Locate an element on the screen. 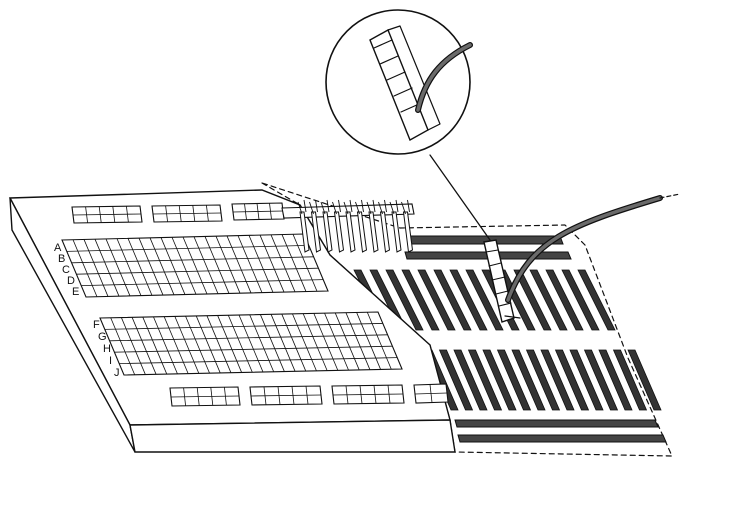 This screenshot has width=750, height=521. row-label-e: E is located at coordinates (75, 292).